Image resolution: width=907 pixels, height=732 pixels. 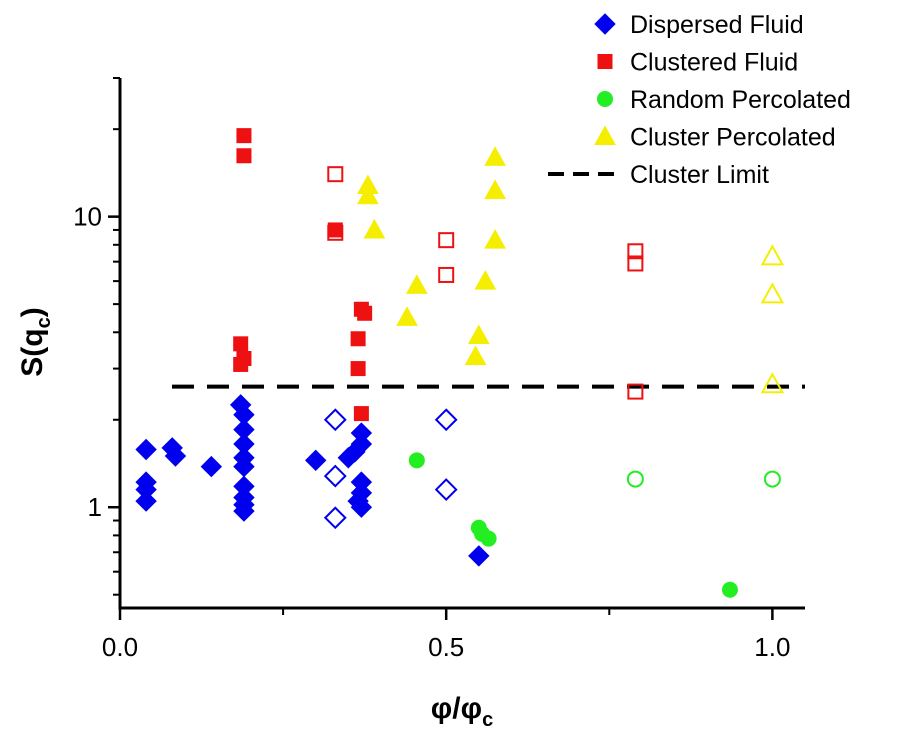 What do you see at coordinates (120, 647) in the screenshot?
I see `x-tick-label: 0.0` at bounding box center [120, 647].